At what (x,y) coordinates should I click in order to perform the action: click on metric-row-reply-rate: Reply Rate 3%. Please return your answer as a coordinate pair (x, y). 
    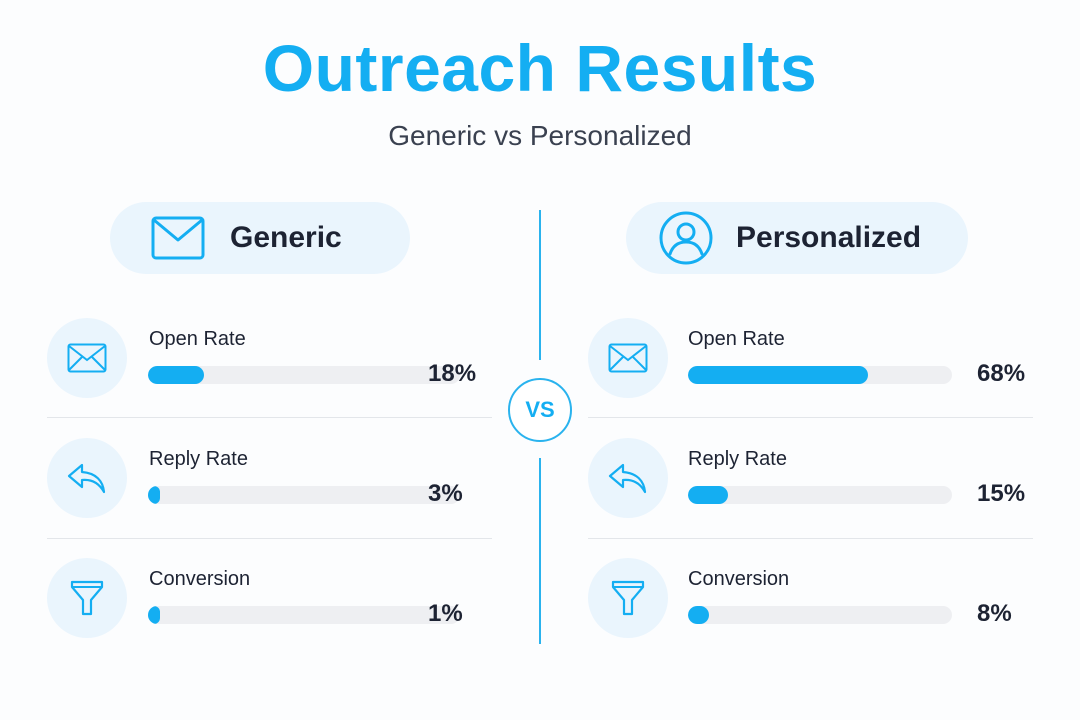
    Looking at the image, I should click on (272, 478).